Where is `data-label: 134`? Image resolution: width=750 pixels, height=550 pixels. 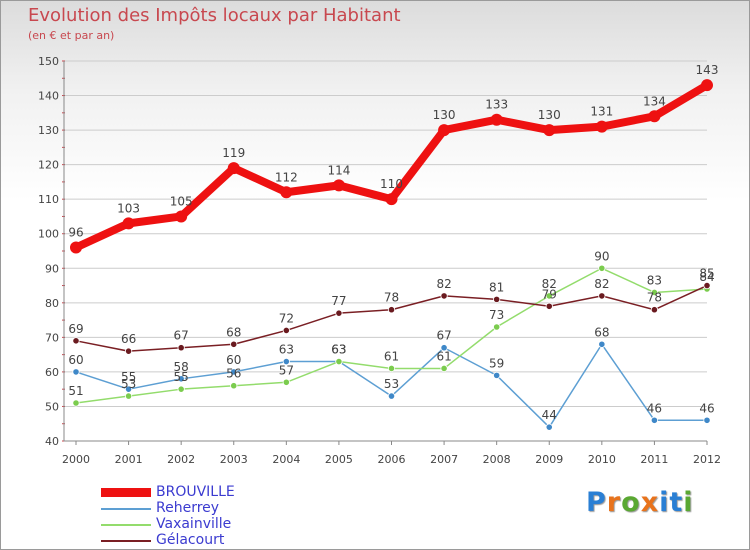 data-label: 134 is located at coordinates (654, 101).